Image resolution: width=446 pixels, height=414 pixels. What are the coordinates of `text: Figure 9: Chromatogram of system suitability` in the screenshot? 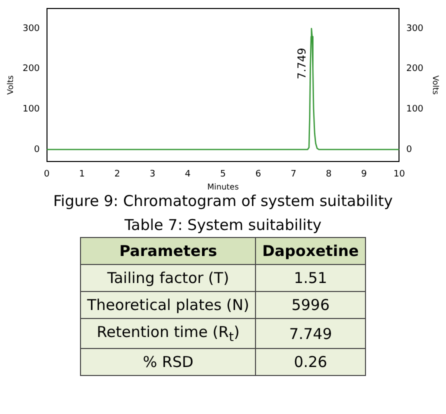 It's located at (223, 201).